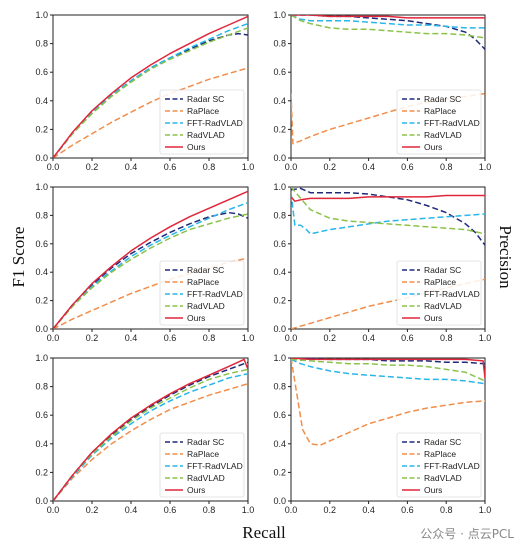 Image resolution: width=524 pixels, height=548 pixels. I want to click on plot-frame, so click(388, 429).